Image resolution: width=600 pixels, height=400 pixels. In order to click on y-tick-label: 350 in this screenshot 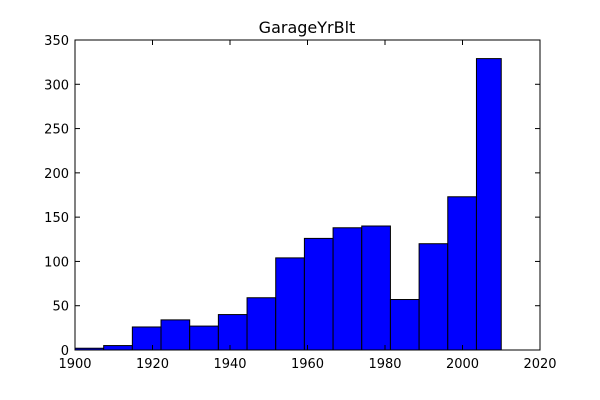, I will do `click(56, 41)`.